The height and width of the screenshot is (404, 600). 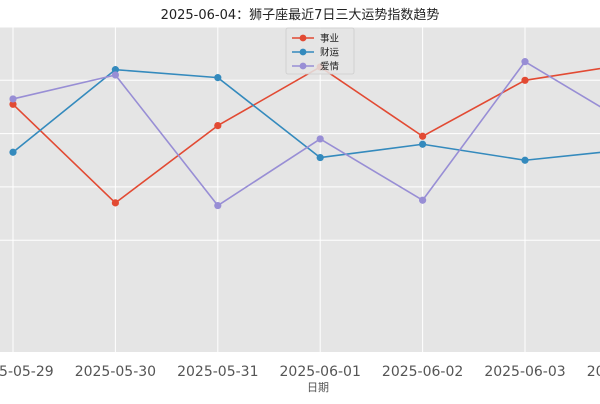 What do you see at coordinates (329, 39) in the screenshot?
I see `legend-label: 事业` at bounding box center [329, 39].